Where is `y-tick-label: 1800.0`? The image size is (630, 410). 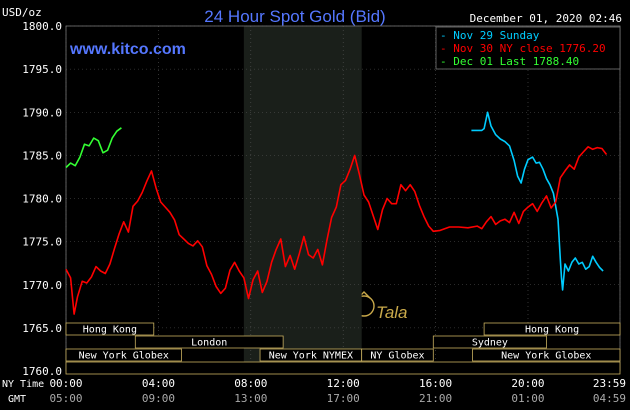
y-tick-label: 1800.0 is located at coordinates (42, 26).